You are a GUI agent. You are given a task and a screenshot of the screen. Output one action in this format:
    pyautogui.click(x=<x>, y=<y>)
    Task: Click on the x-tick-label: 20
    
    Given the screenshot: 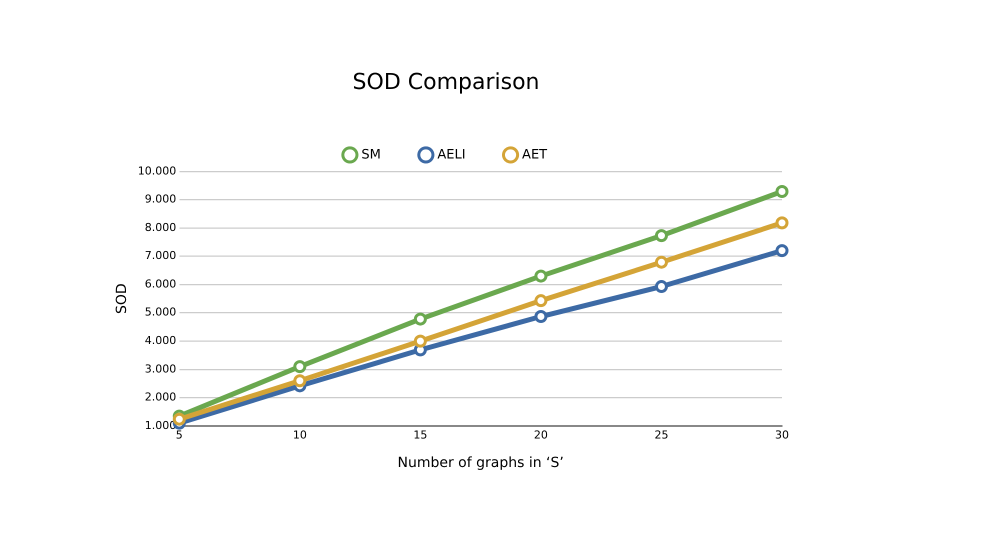 What is the action you would take?
    pyautogui.click(x=541, y=435)
    